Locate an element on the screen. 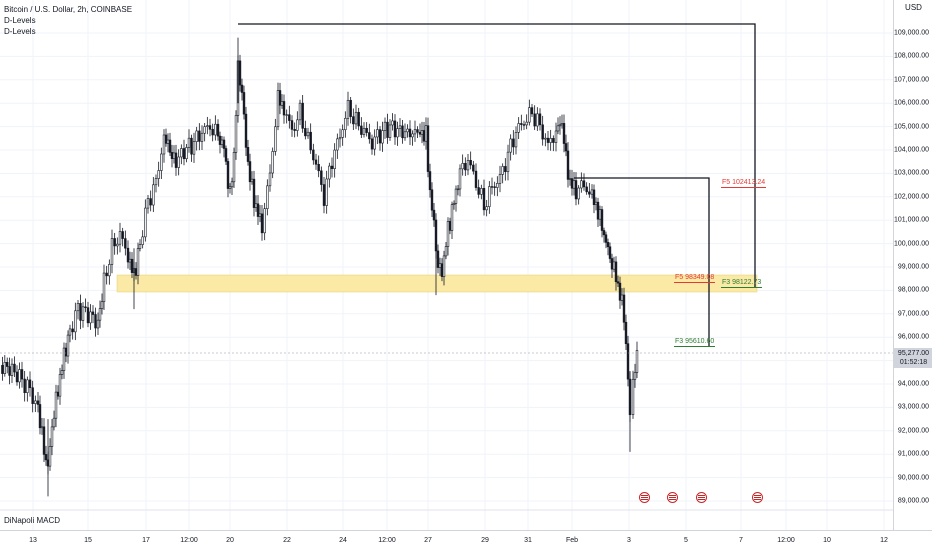  currency-label: USD is located at coordinates (913, 7).